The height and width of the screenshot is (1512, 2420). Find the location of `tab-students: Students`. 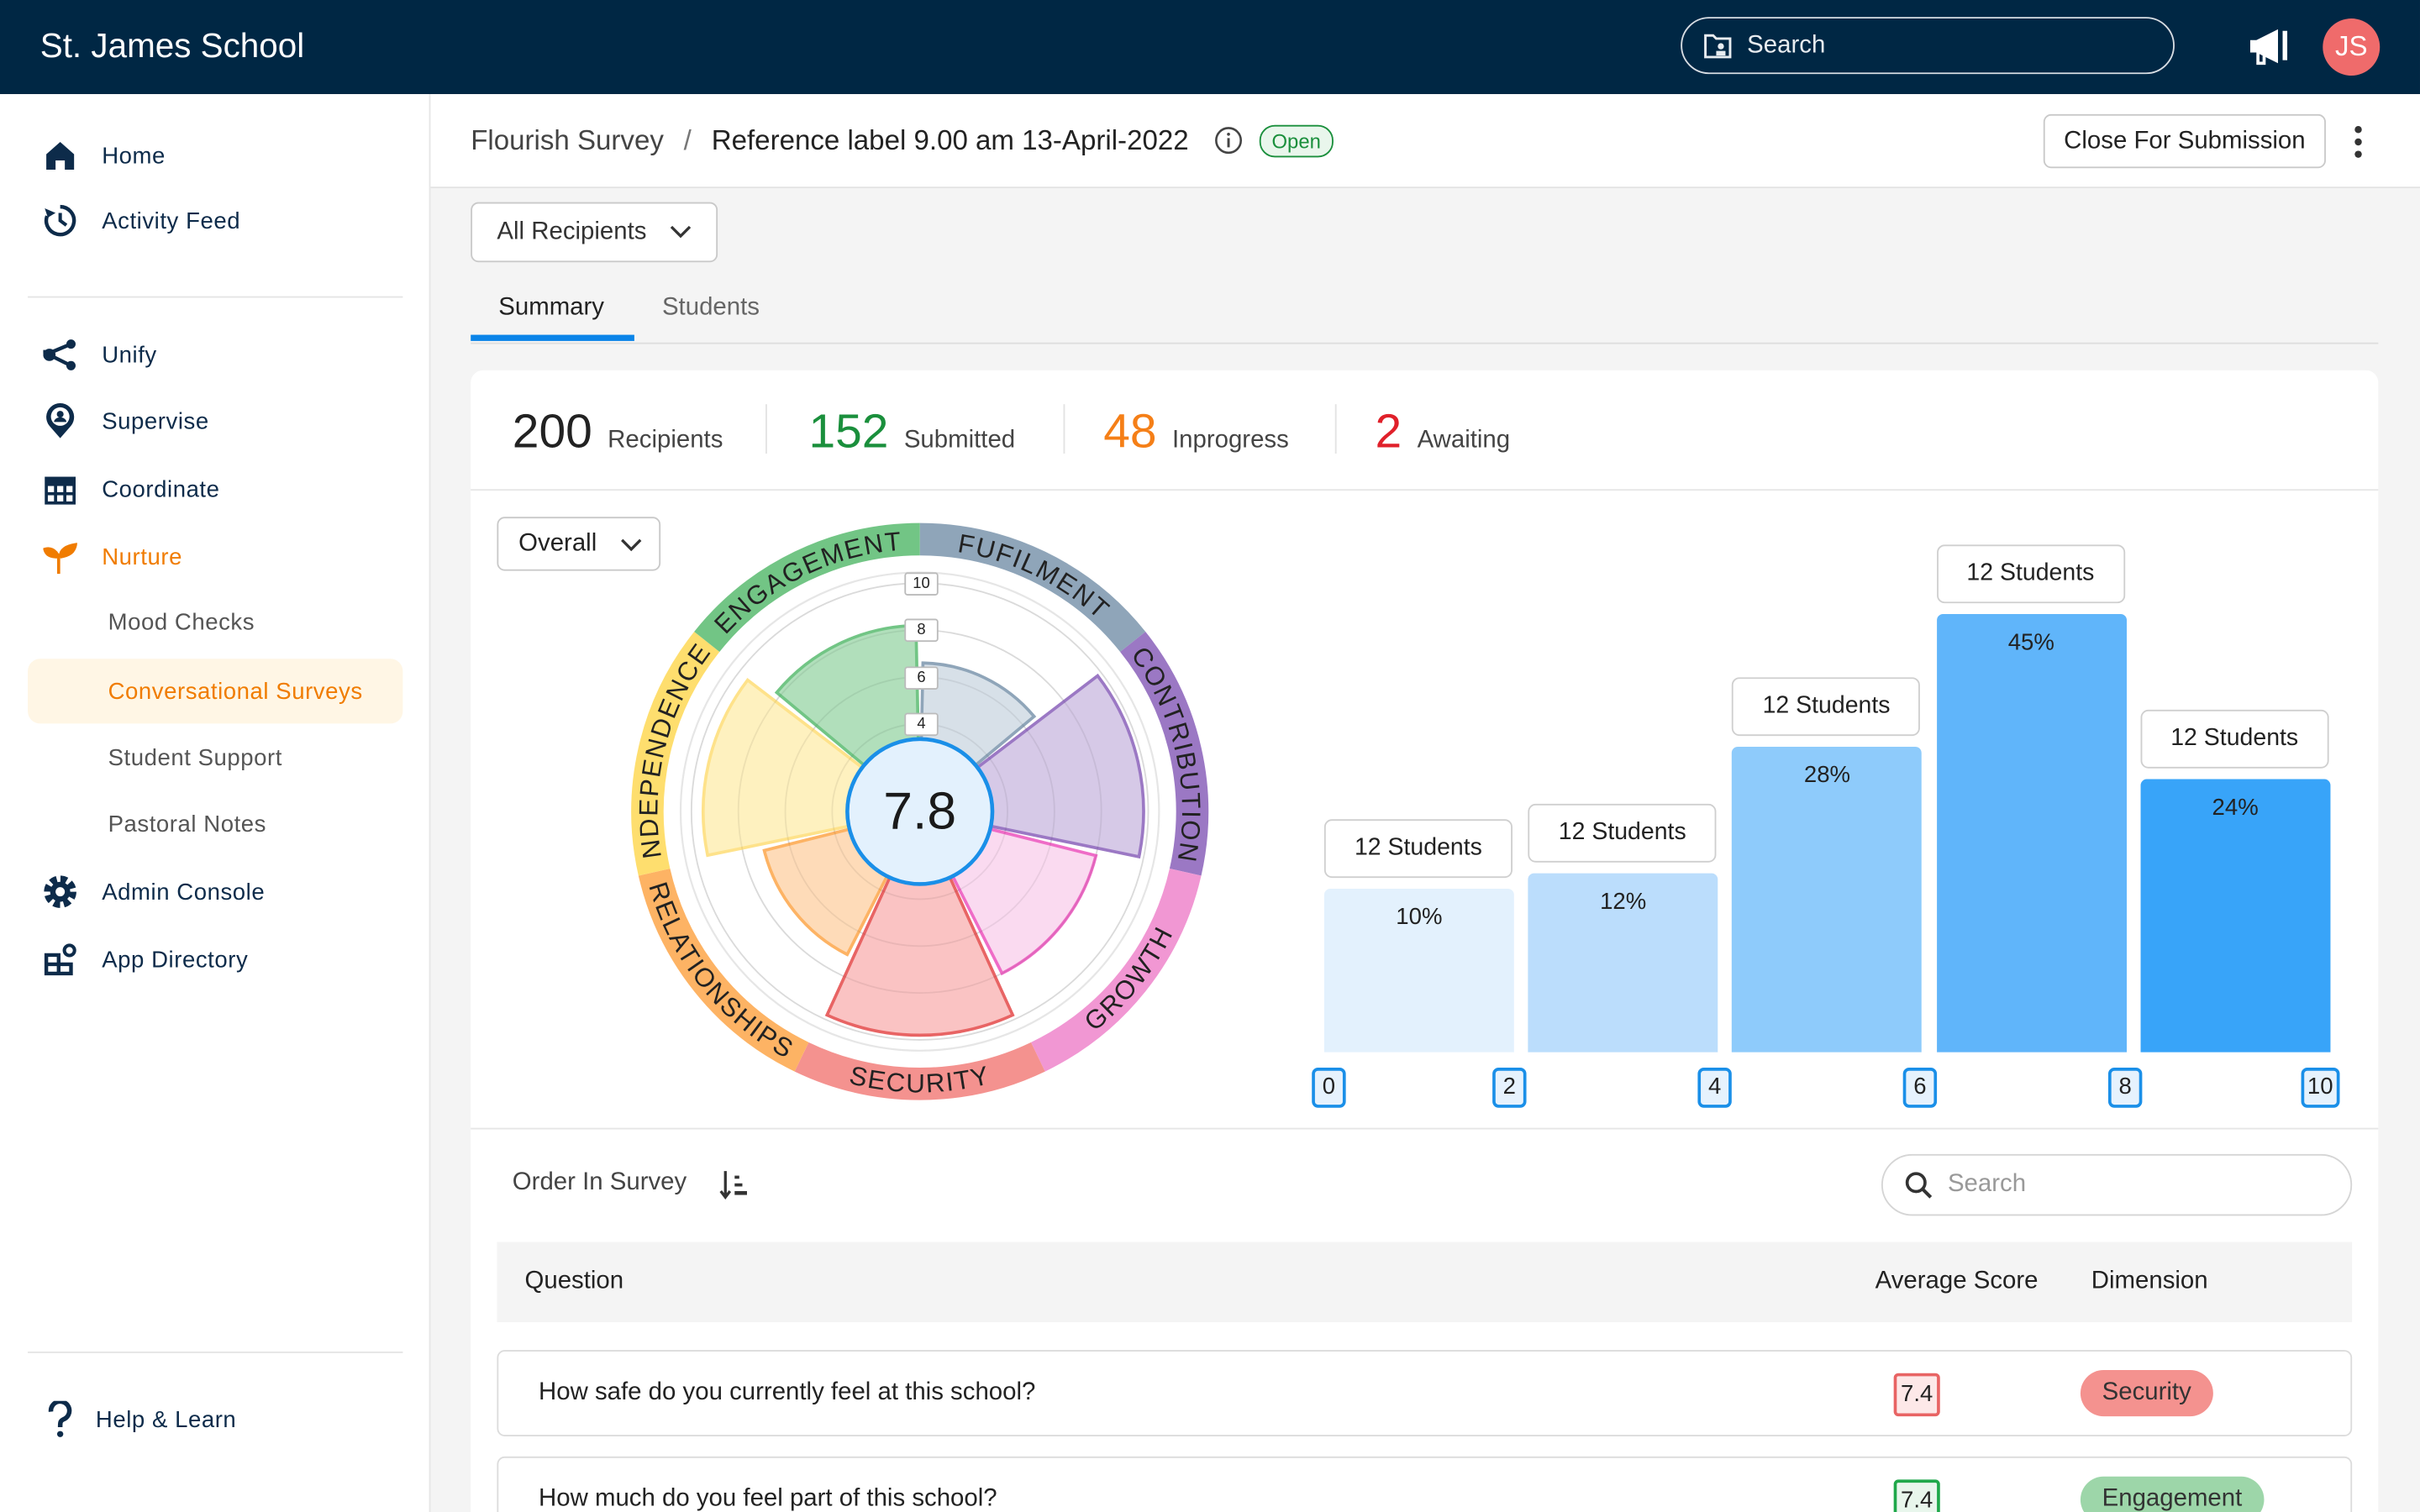

tab-students: Students is located at coordinates (710, 308).